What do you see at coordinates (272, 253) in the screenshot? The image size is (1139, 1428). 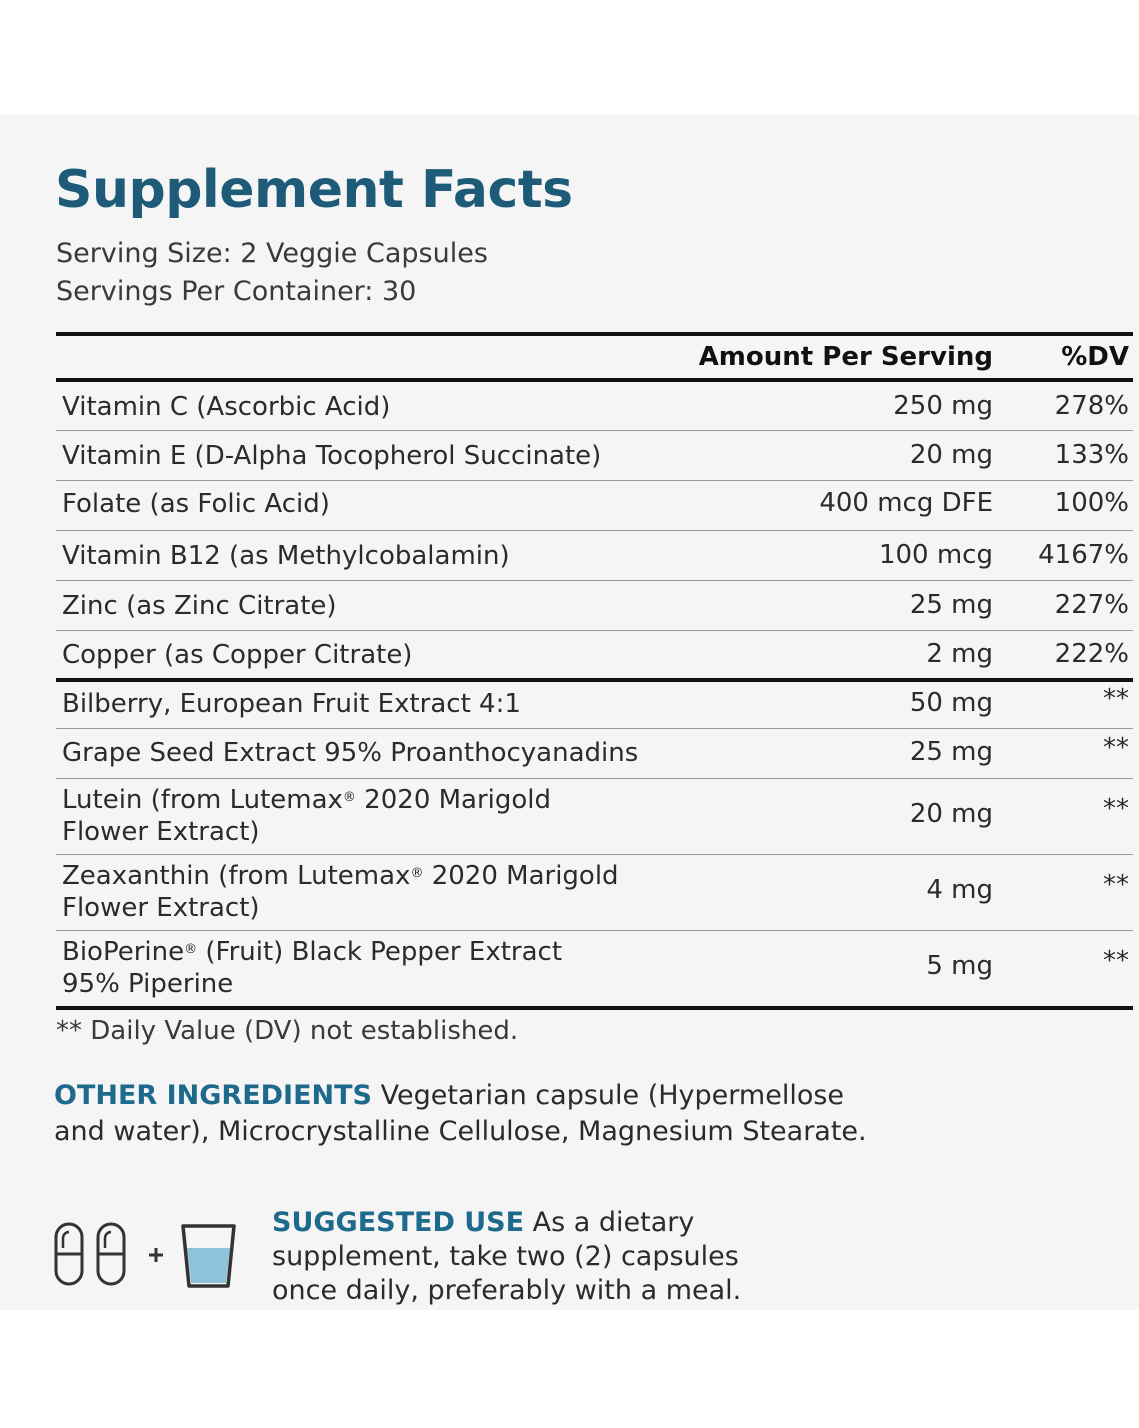 I see `serving-size: Serving Size: 2 Veggie Capsules` at bounding box center [272, 253].